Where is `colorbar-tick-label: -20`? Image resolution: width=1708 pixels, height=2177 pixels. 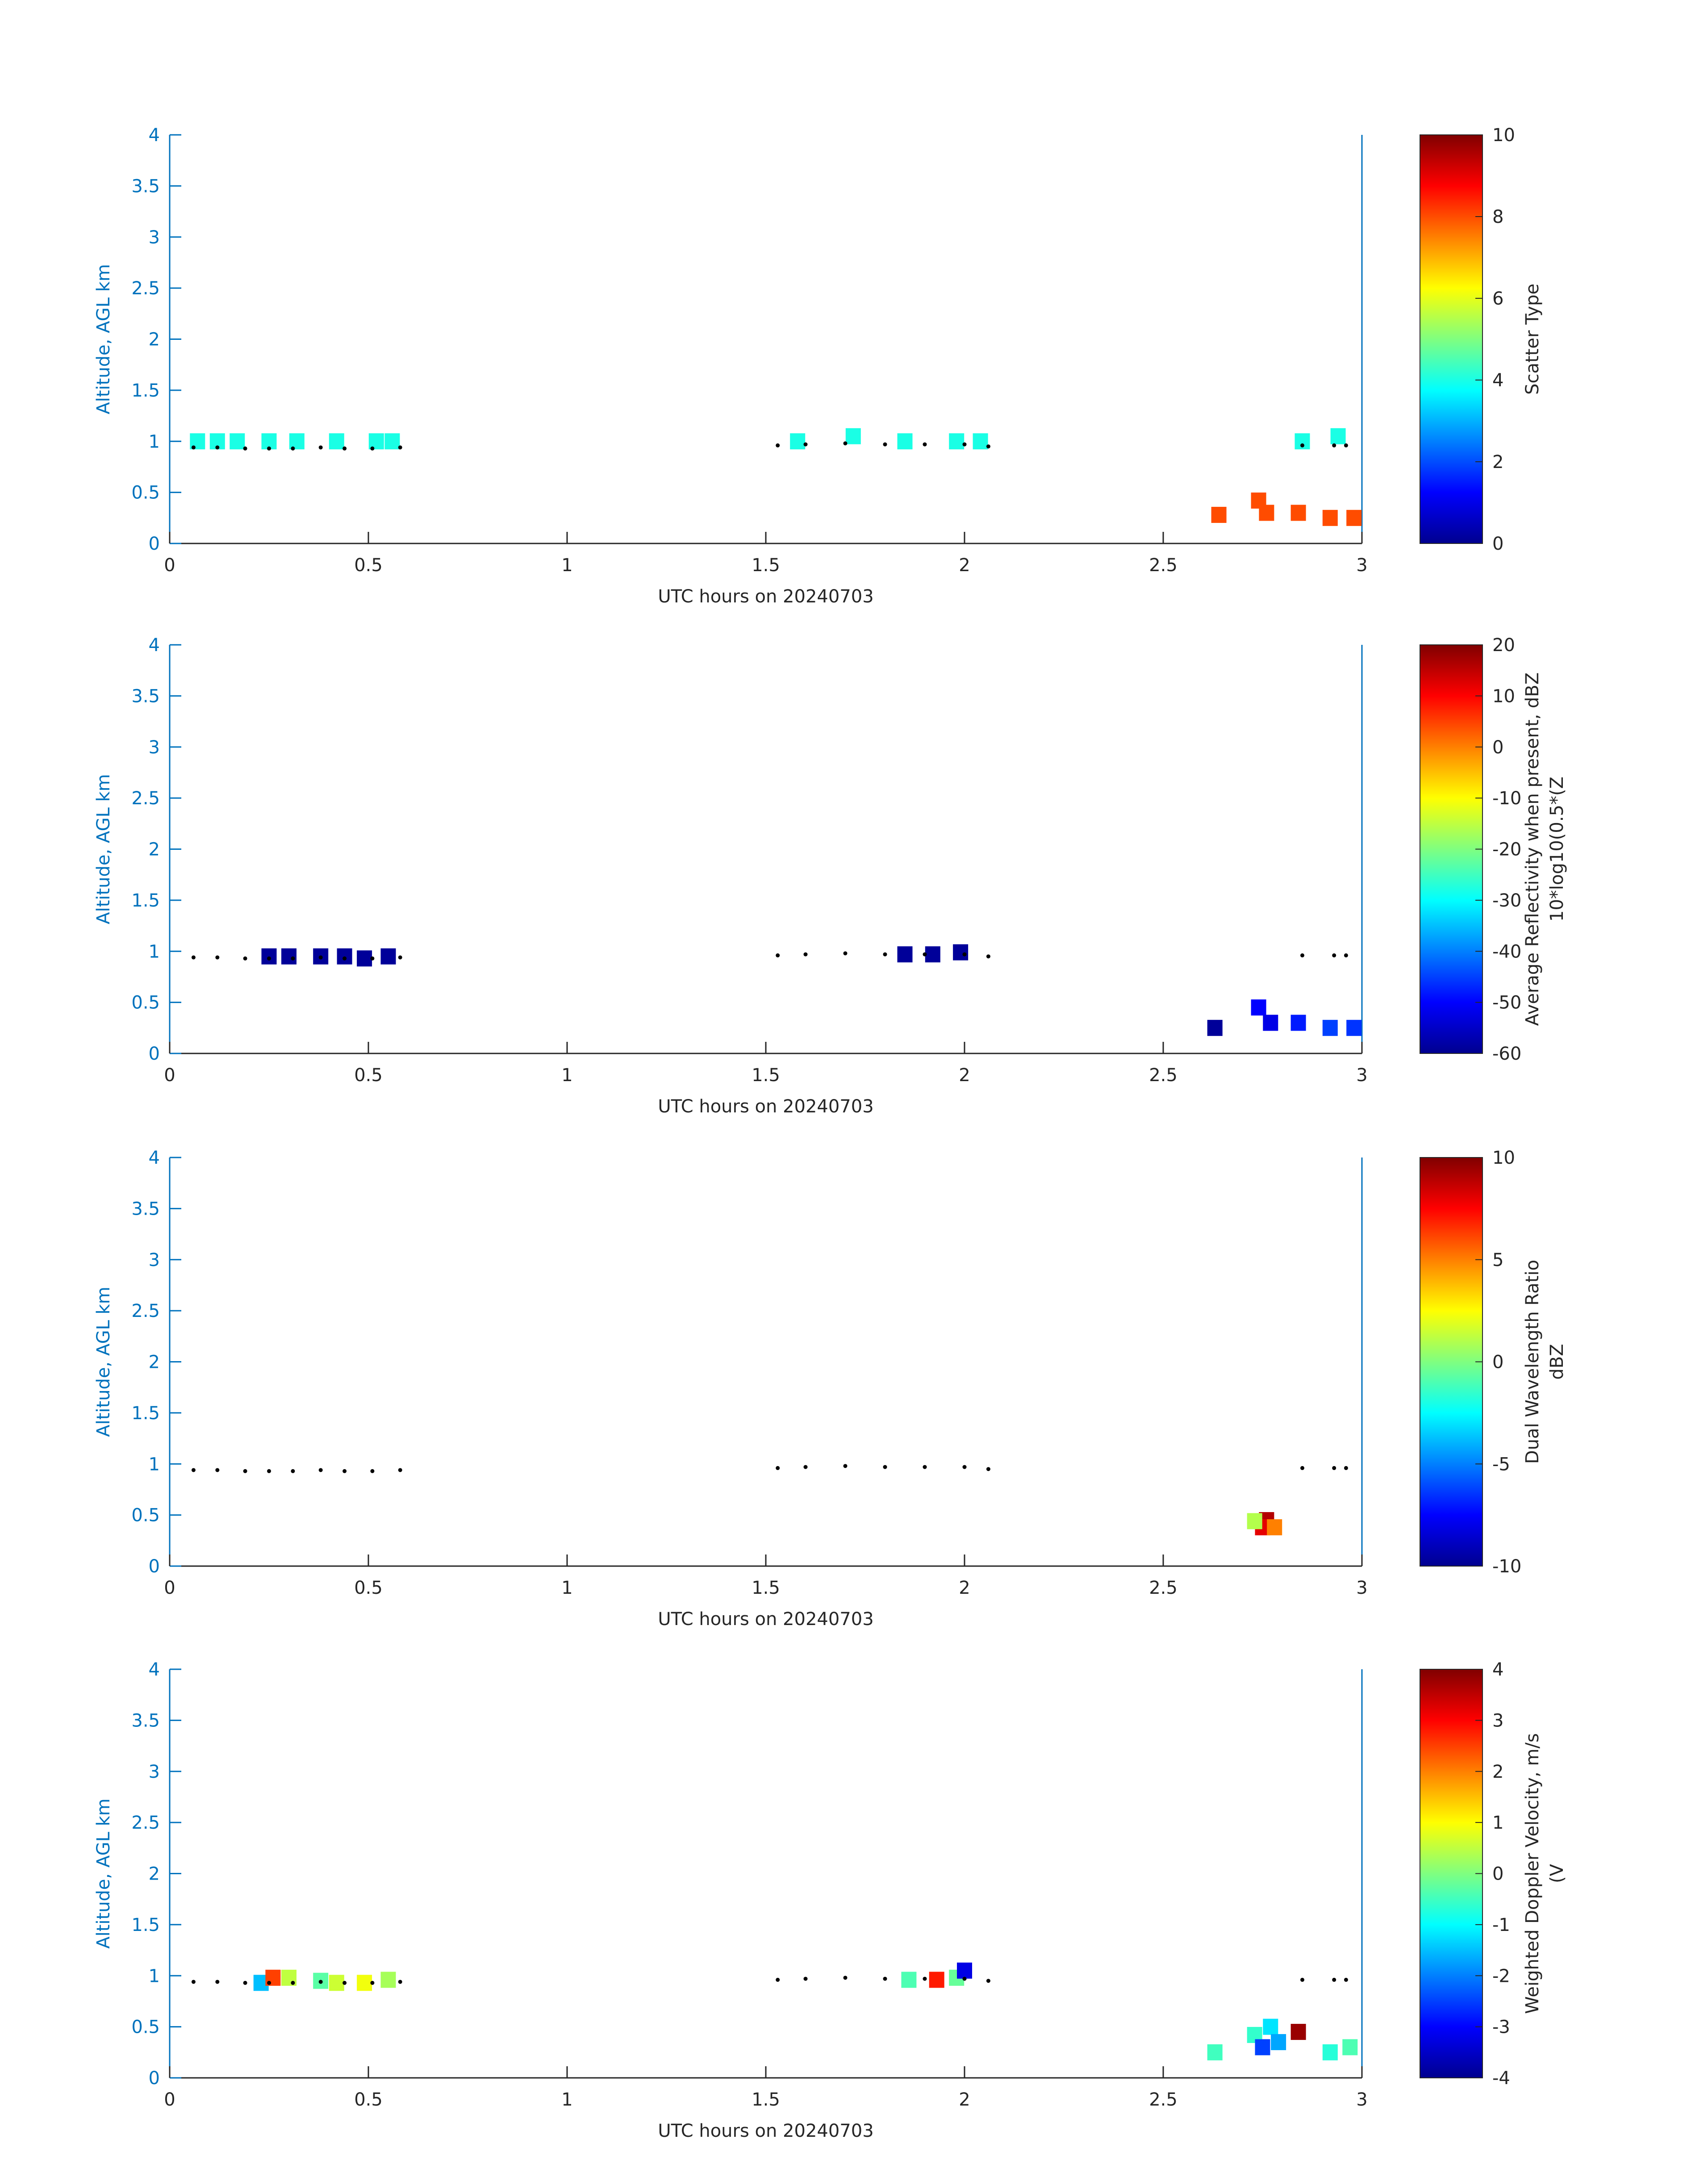 colorbar-tick-label: -20 is located at coordinates (1506, 850).